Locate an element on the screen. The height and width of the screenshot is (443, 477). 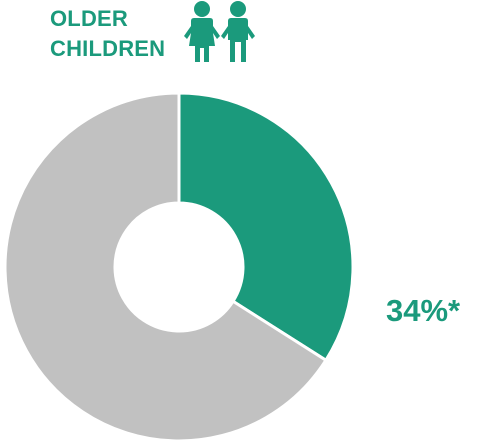
title-line-1: OLDER is located at coordinates (89, 18).